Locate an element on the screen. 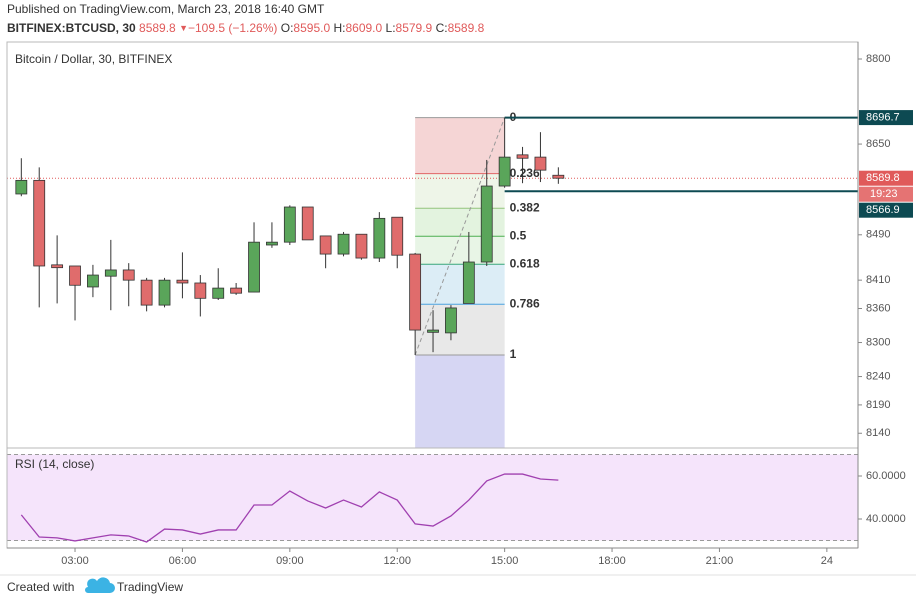 The width and height of the screenshot is (916, 605). x-tick-label: 03:00 is located at coordinates (75, 561).